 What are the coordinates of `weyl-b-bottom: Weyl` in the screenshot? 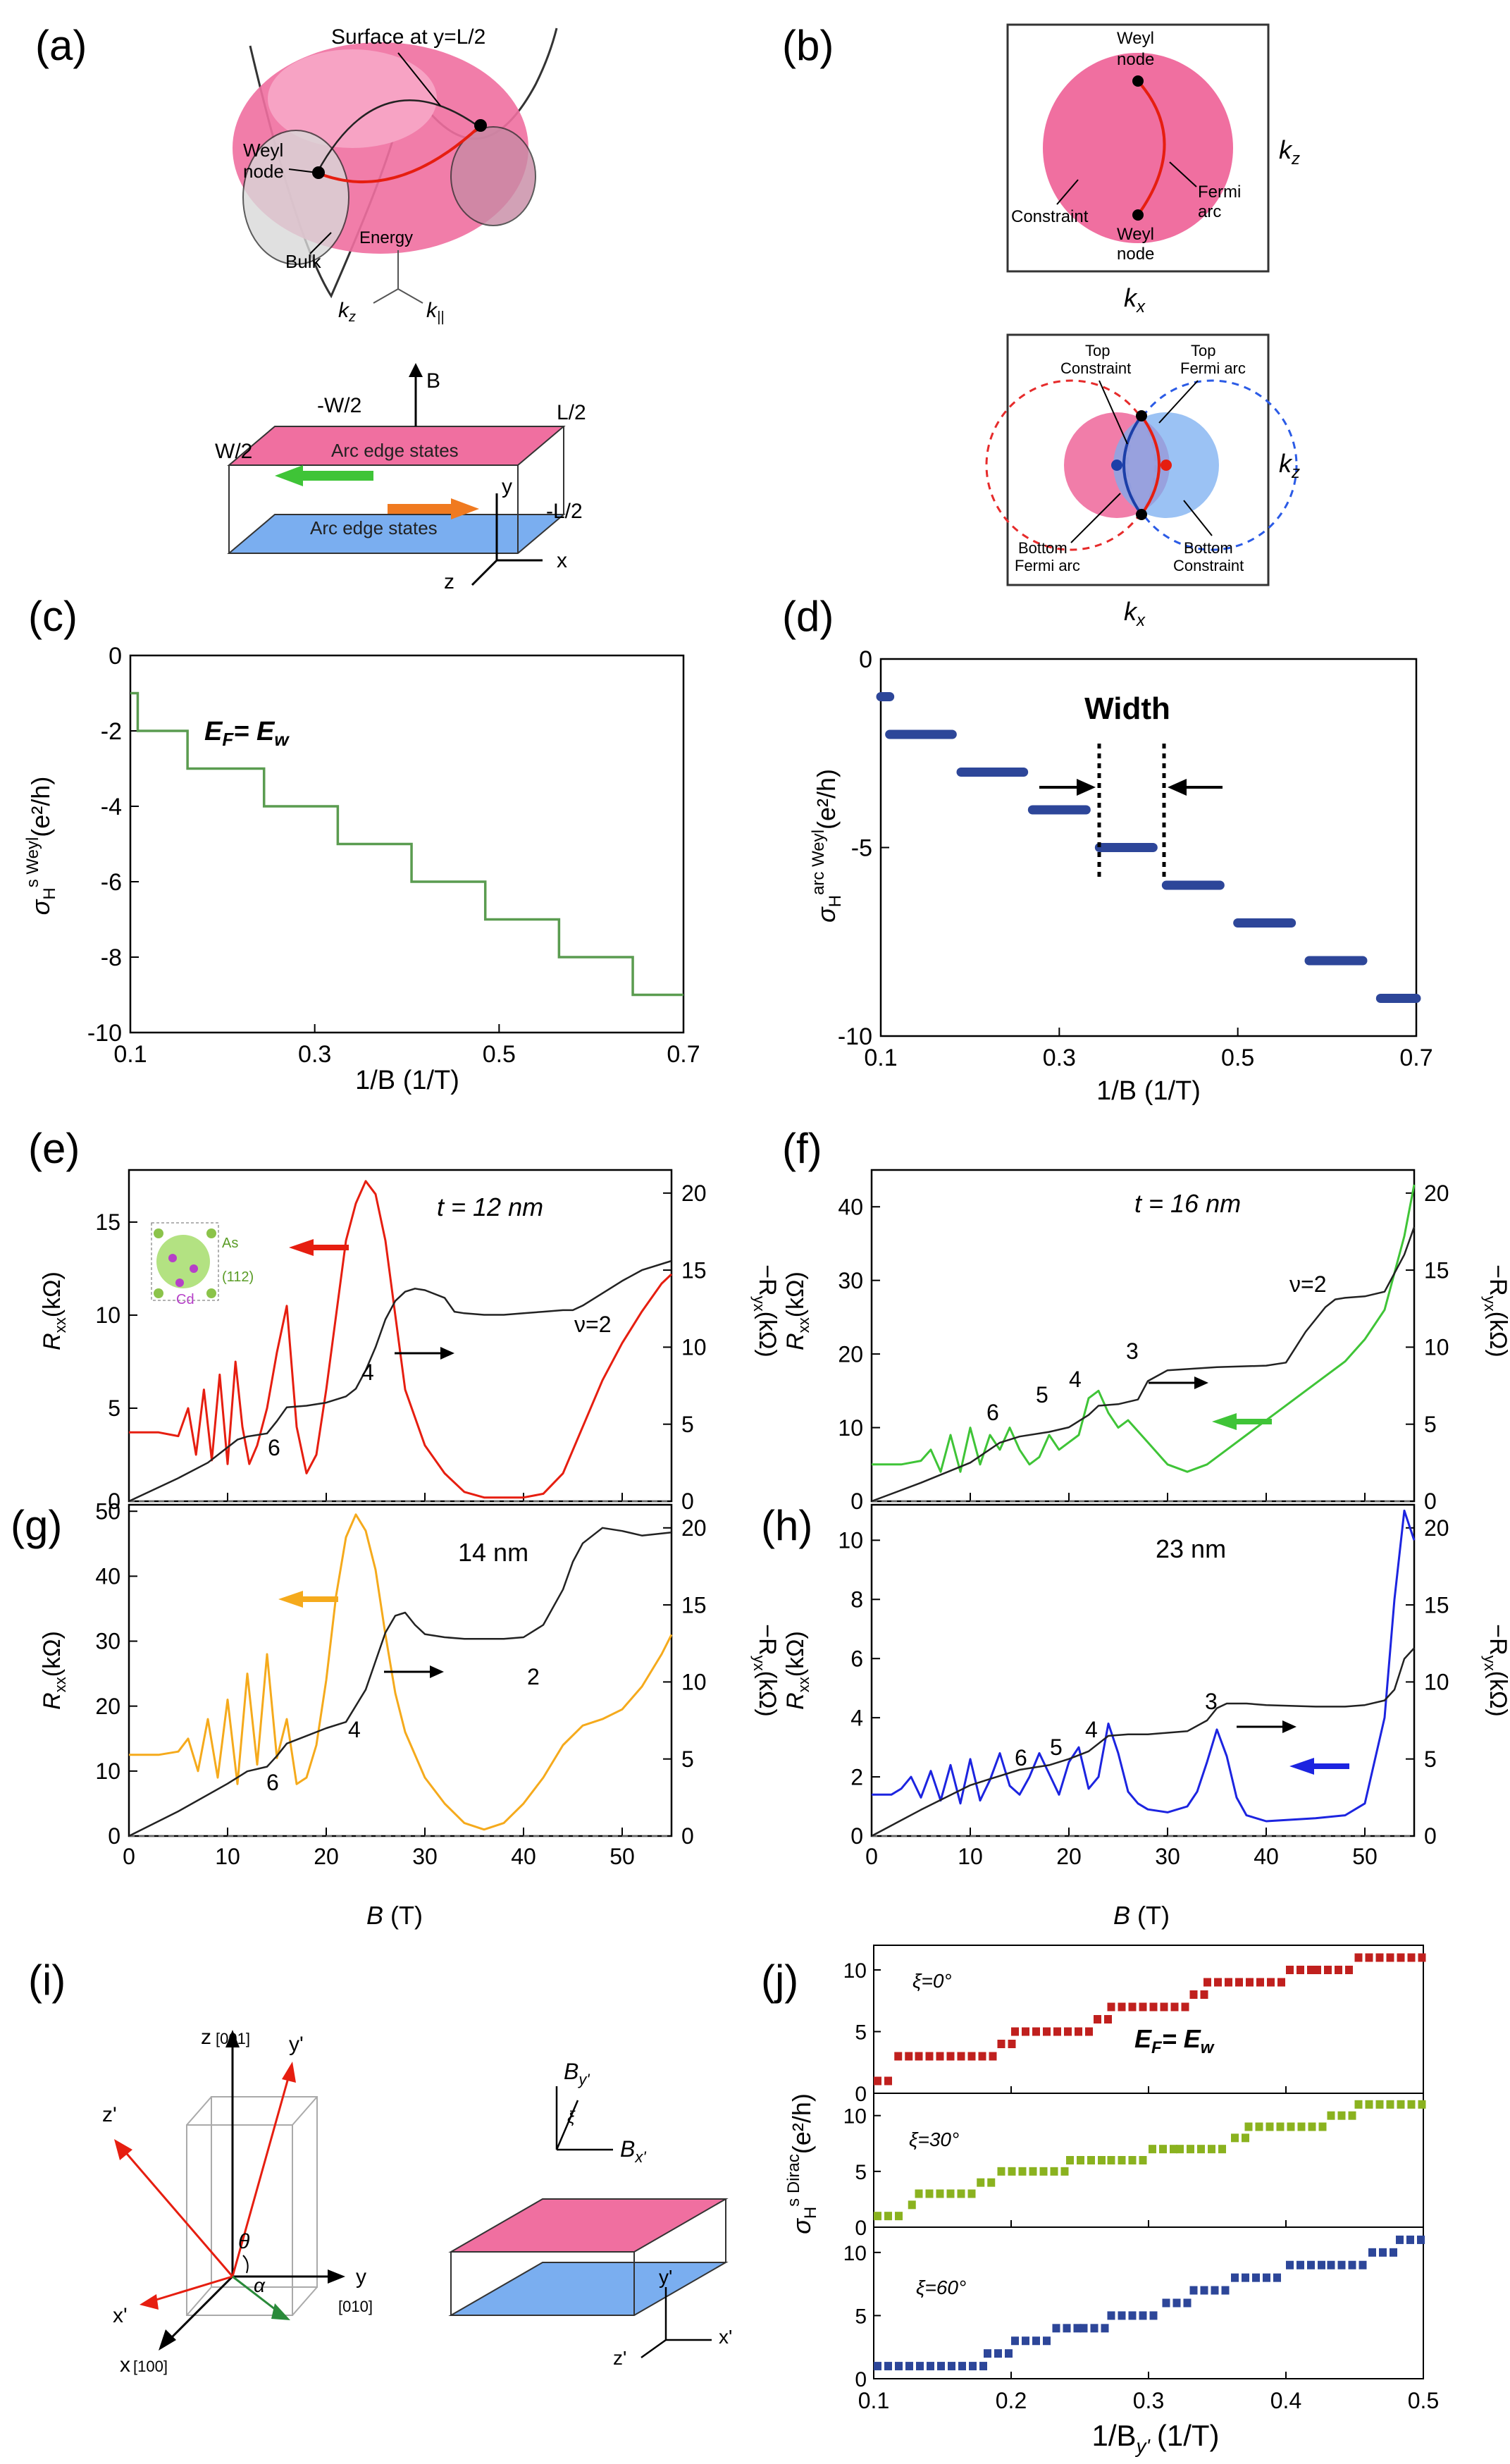 It's located at (1135, 234).